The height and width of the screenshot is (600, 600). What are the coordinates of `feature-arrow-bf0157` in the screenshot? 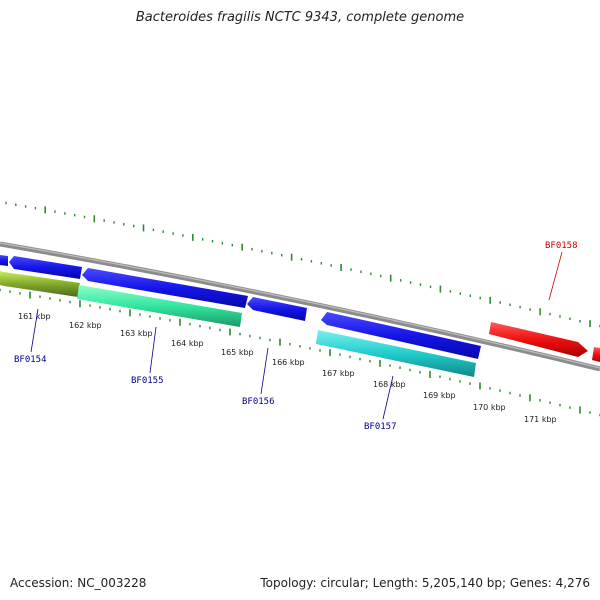 It's located at (396, 353).